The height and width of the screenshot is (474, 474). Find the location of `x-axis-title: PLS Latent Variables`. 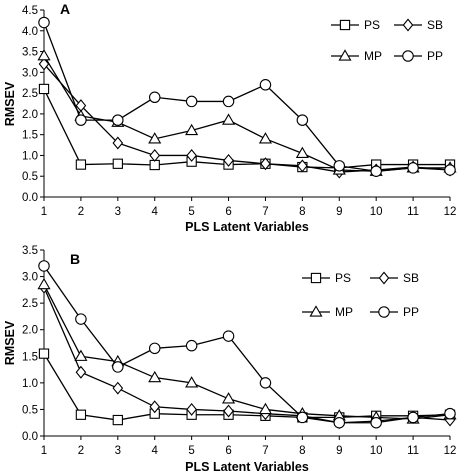

x-axis-title: PLS Latent Variables is located at coordinates (247, 227).